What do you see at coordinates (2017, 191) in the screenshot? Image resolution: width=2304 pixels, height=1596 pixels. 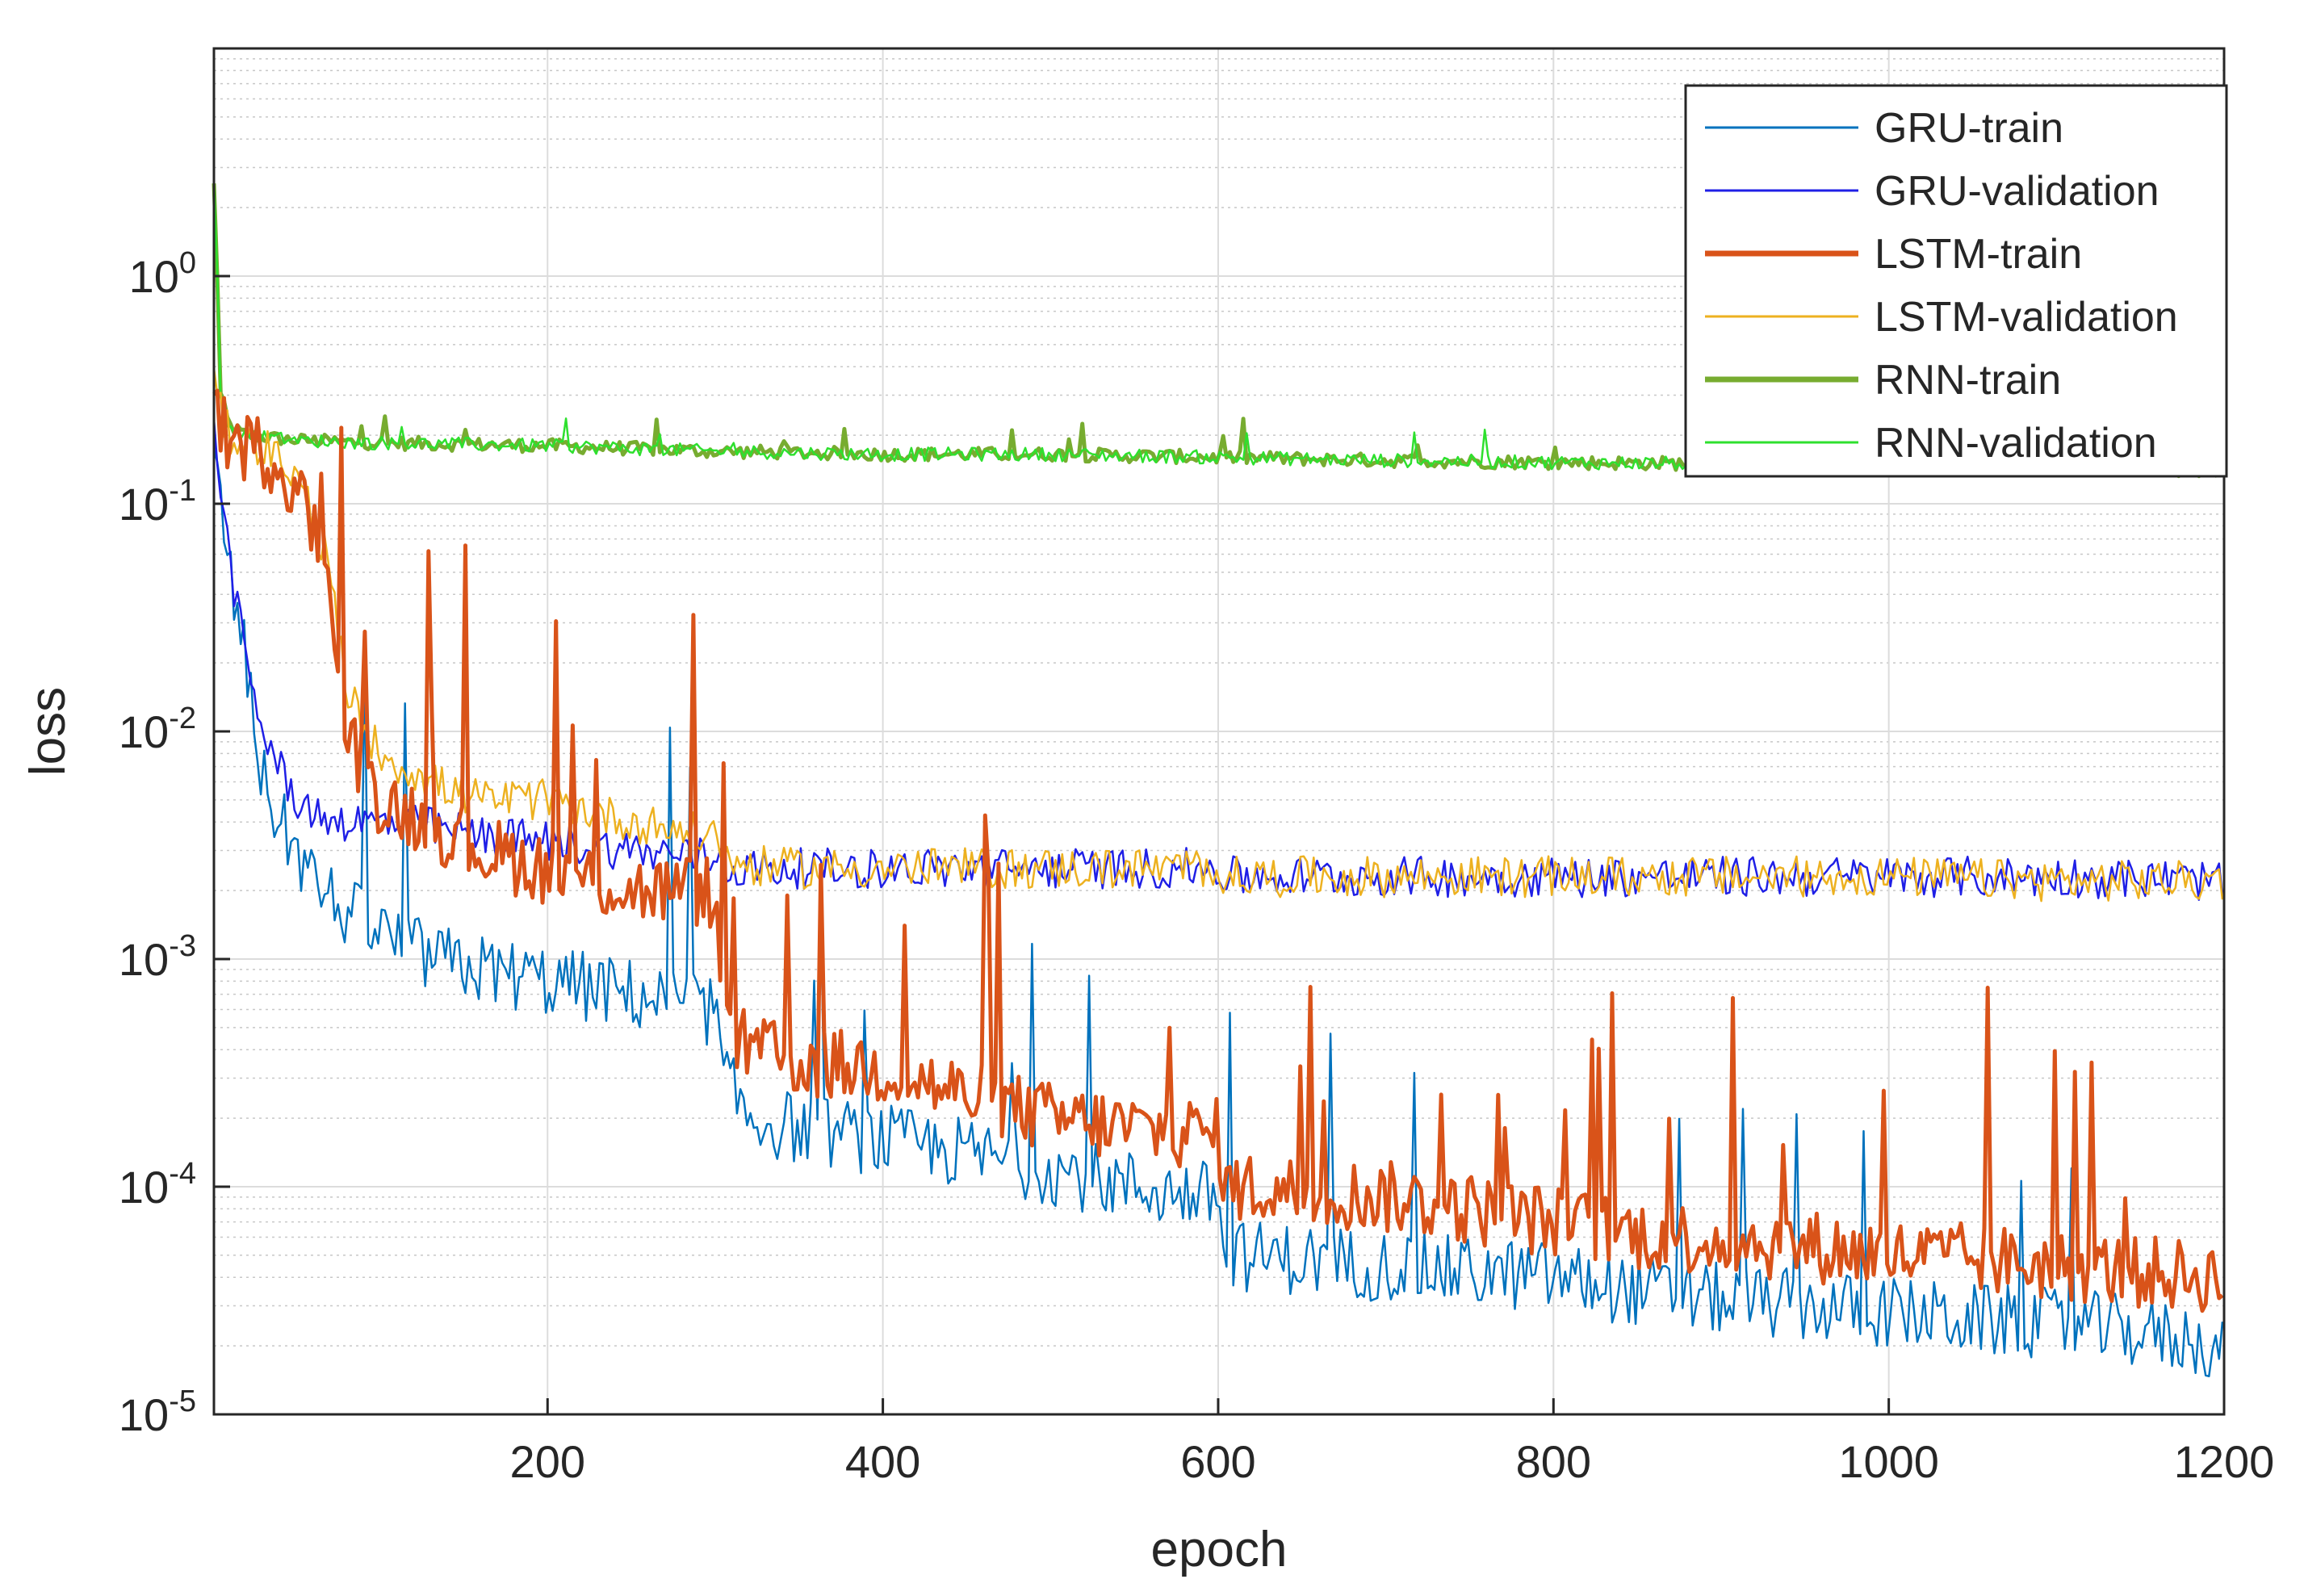 I see `legend-label: GRU-validation` at bounding box center [2017, 191].